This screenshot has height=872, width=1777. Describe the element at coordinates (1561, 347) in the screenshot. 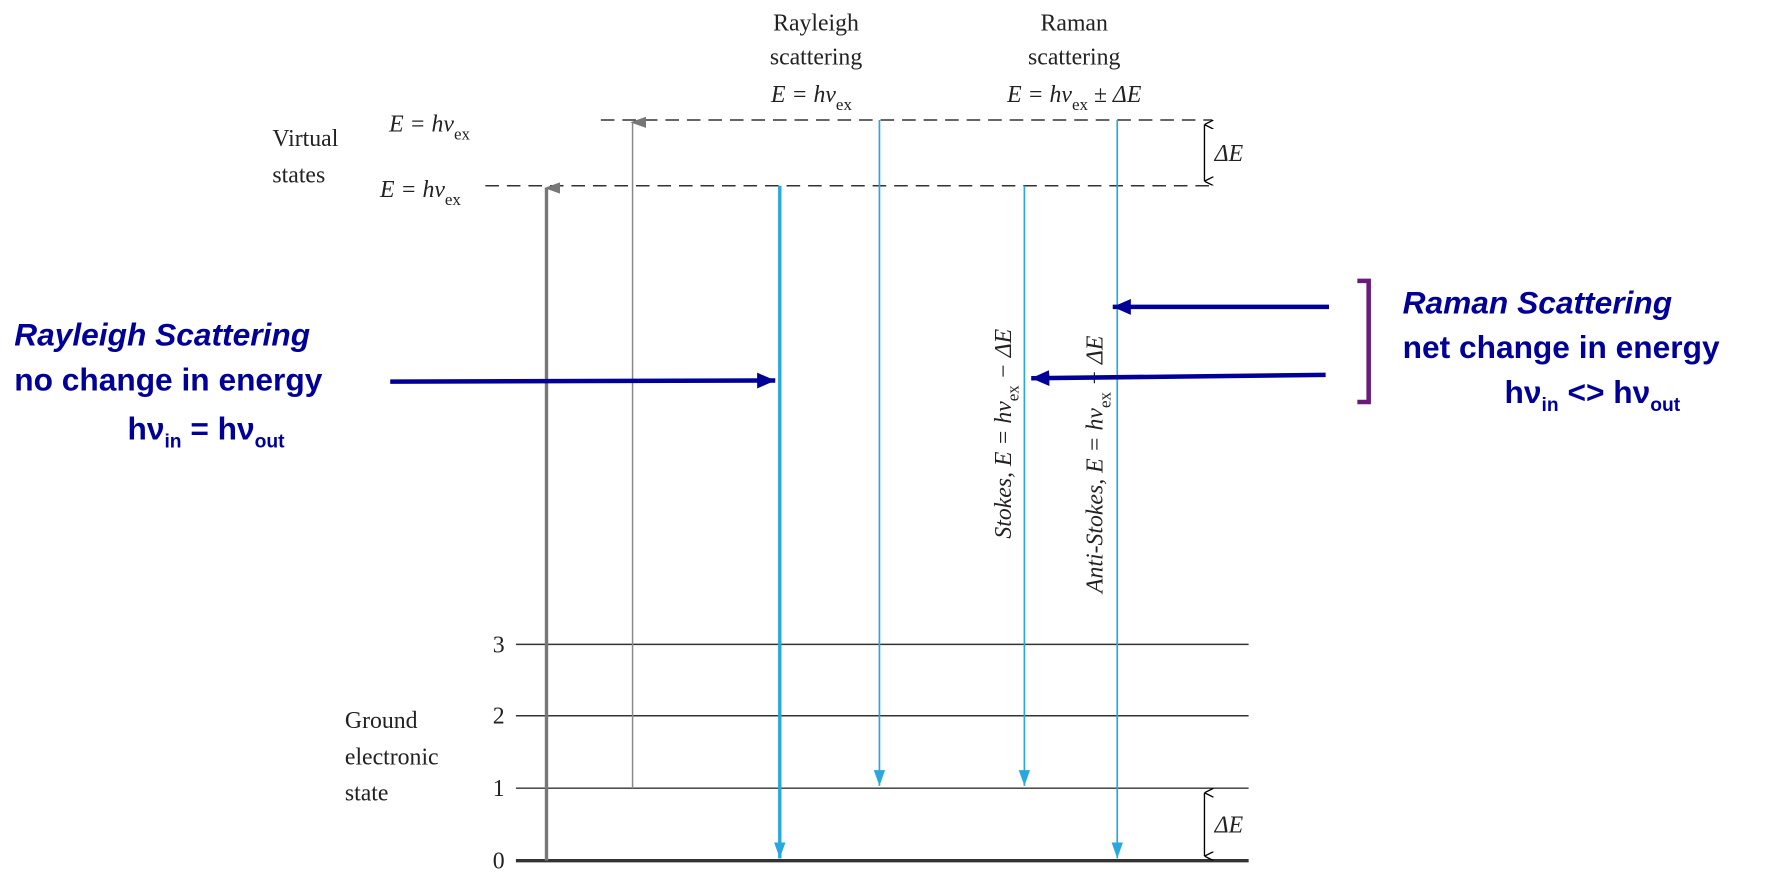

I see `annotation-text: net change in energy` at that location.